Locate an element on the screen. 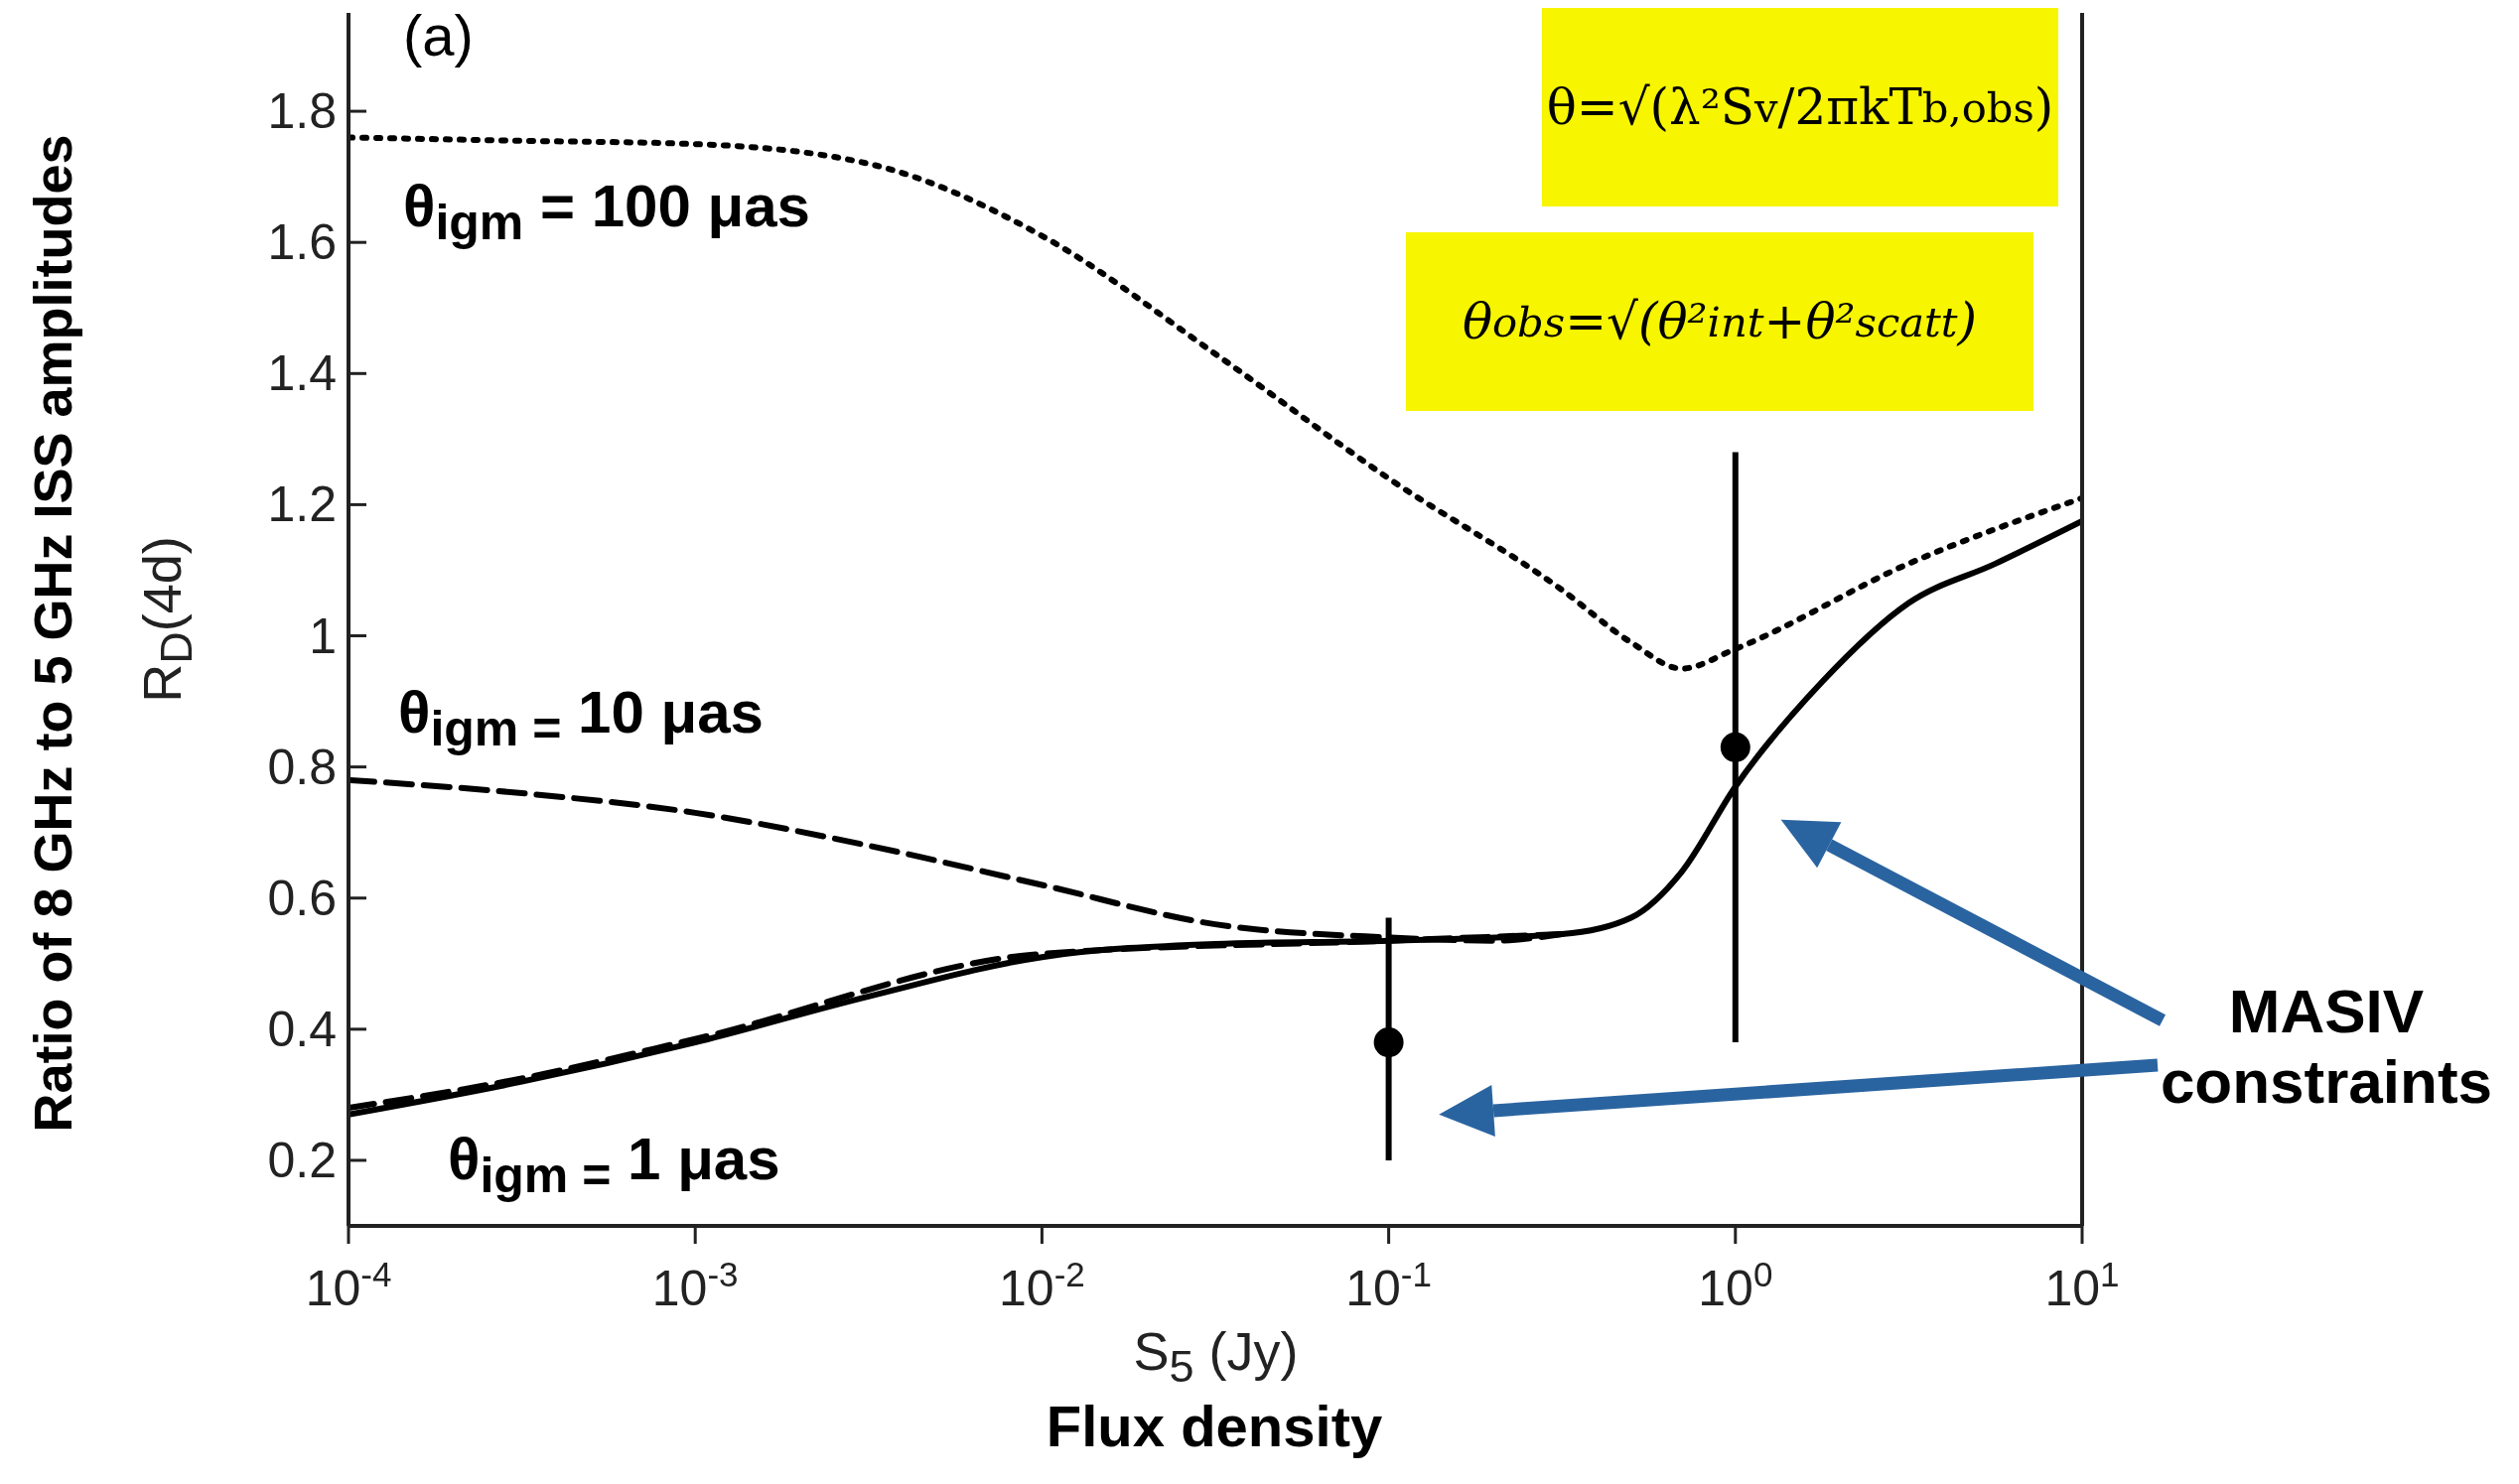 The height and width of the screenshot is (1484, 2519). x-tick-label: 10$^{1}$ is located at coordinates (2082, 1285).